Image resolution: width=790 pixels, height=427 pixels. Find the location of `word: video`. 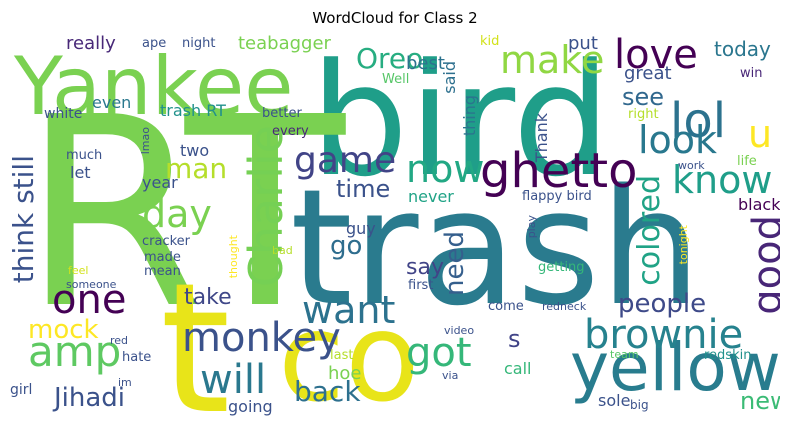

word: video is located at coordinates (459, 330).